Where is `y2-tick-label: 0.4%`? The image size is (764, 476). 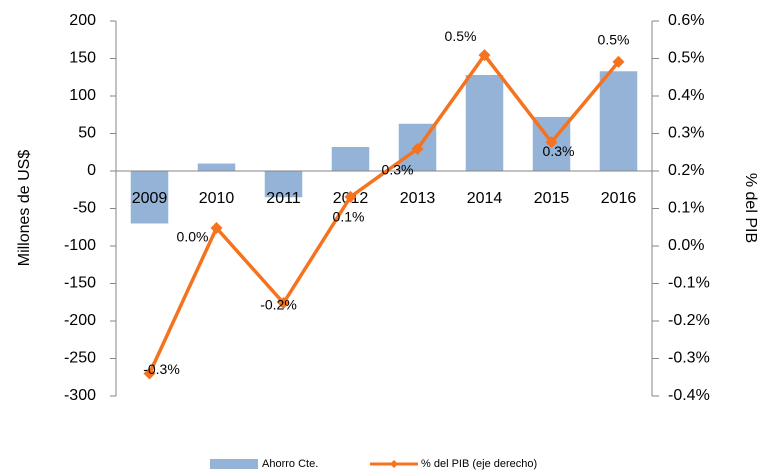
y2-tick-label: 0.4% is located at coordinates (686, 95).